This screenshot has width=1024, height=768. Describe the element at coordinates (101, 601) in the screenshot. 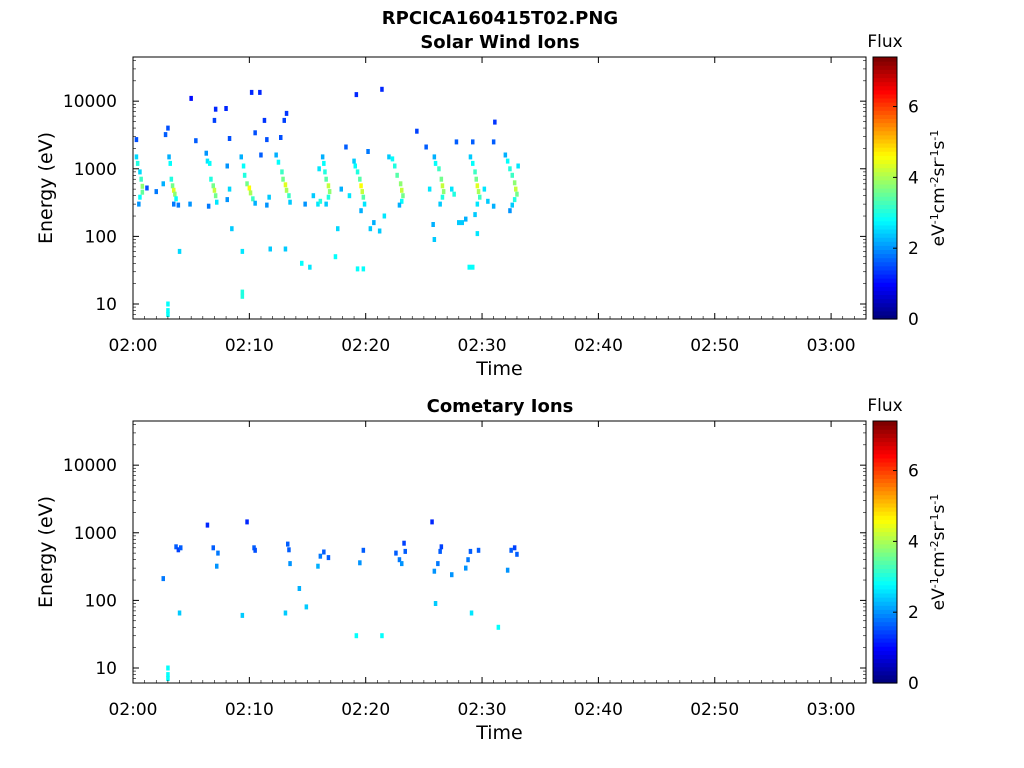

I see `y-tick-label: 100` at that location.